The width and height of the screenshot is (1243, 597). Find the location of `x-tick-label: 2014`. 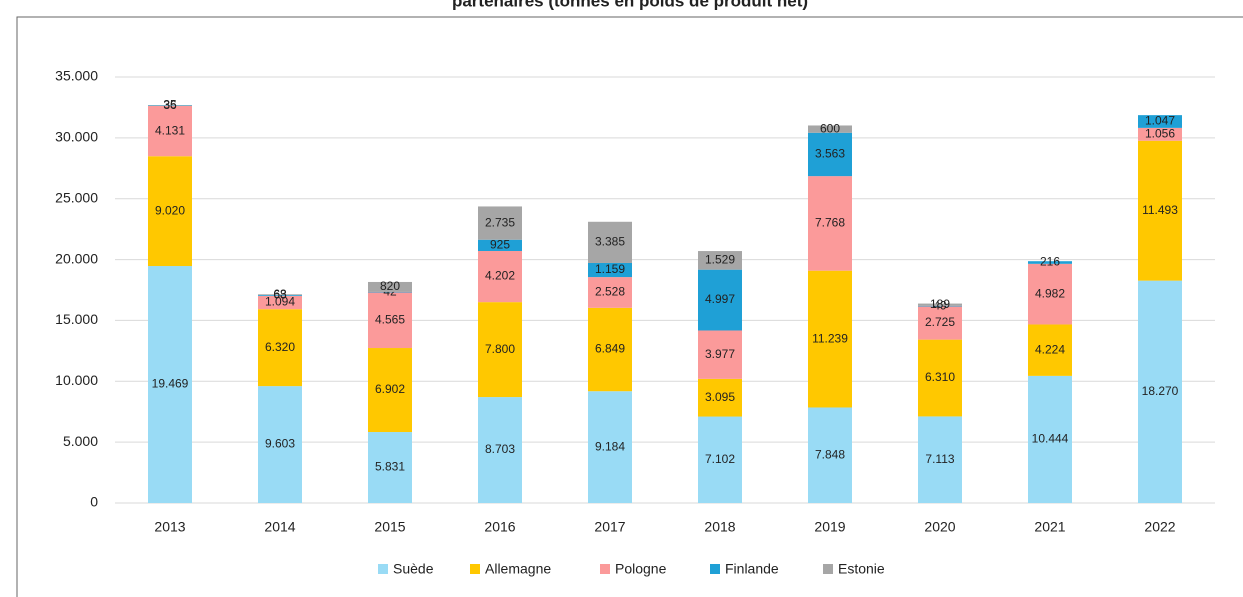

x-tick-label: 2014 is located at coordinates (279, 527).